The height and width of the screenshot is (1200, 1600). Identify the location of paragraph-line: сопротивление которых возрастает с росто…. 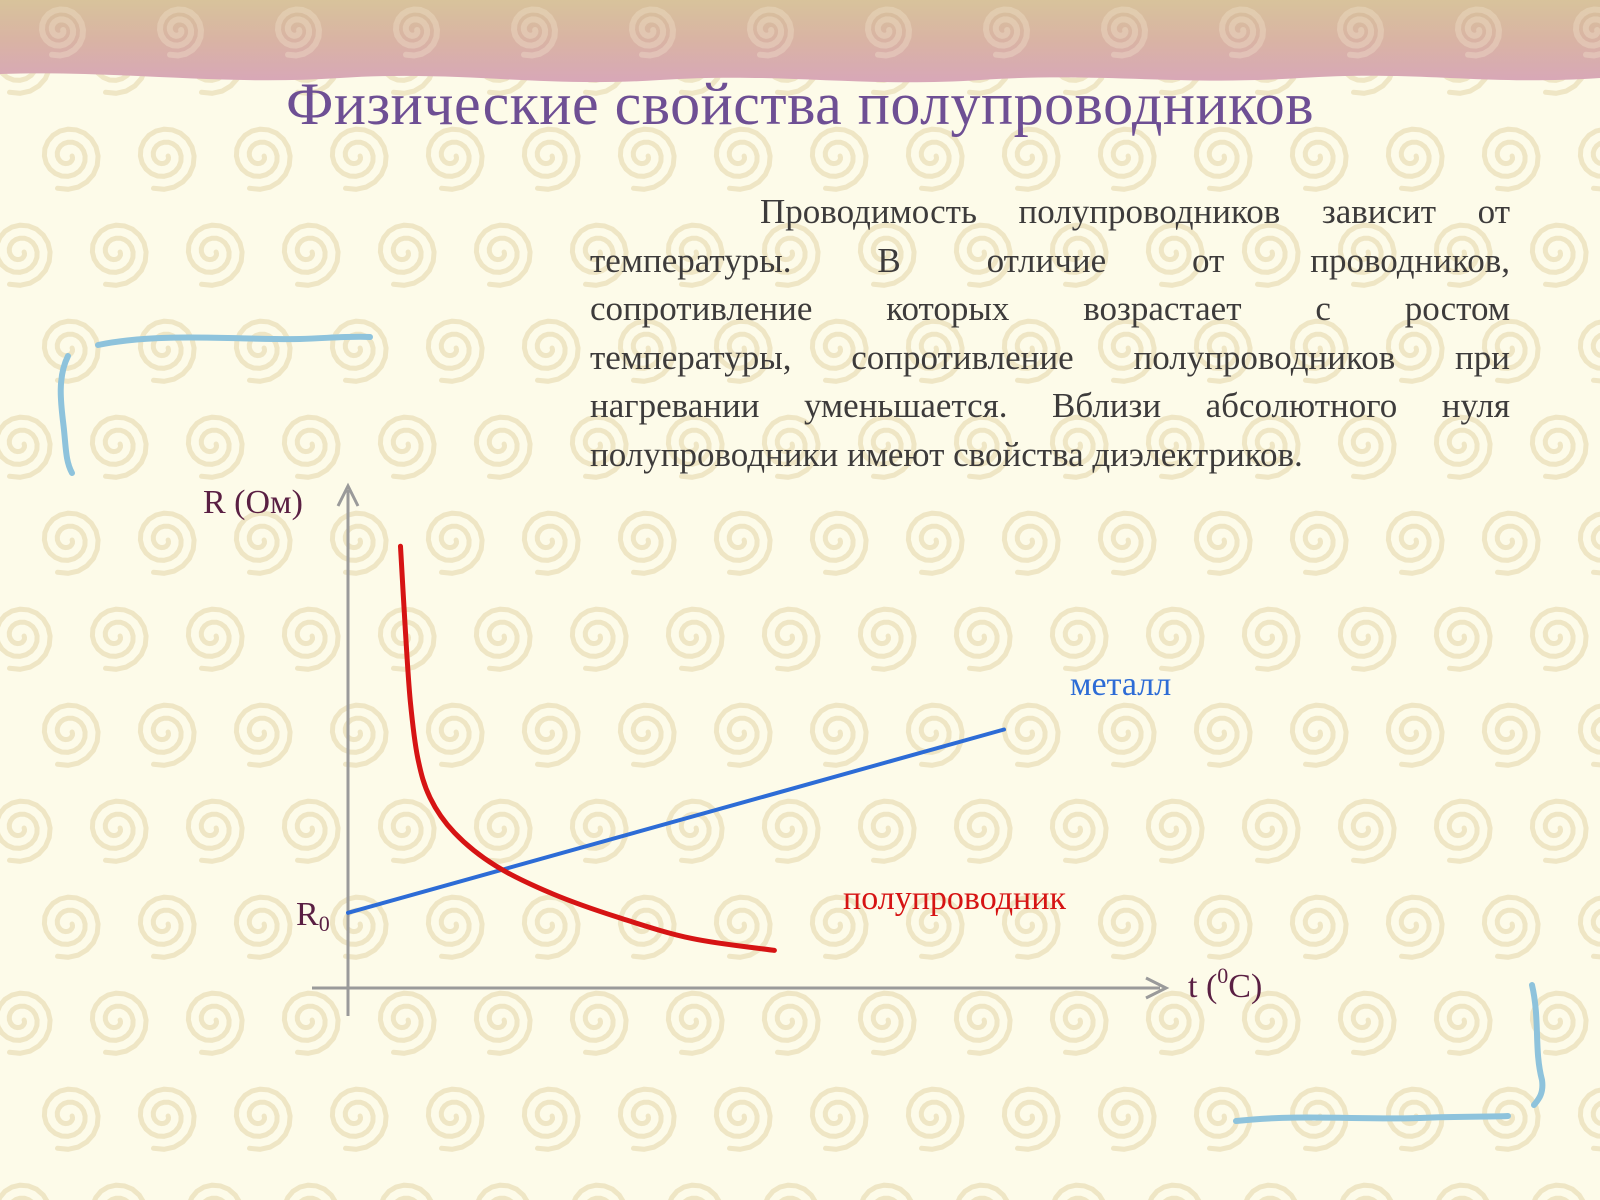
(1050, 308).